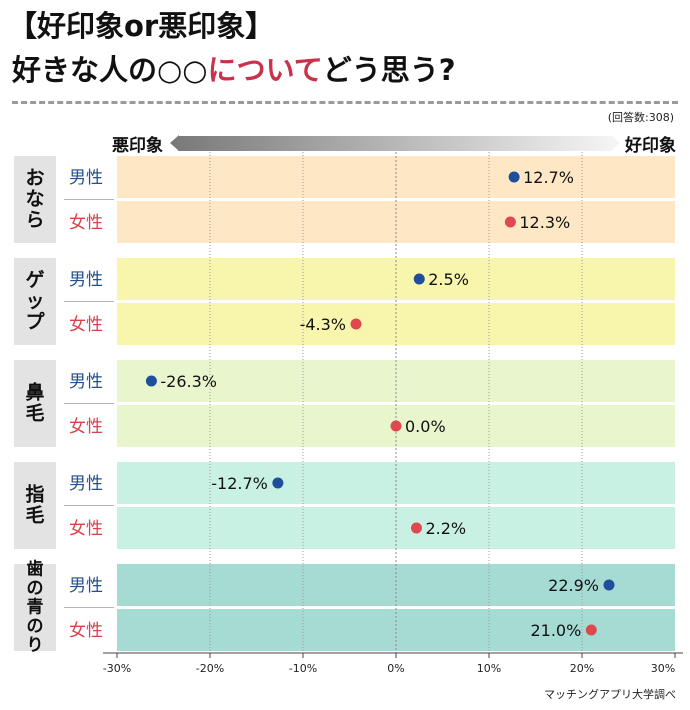 The image size is (690, 710). Describe the element at coordinates (615, 143) in the screenshot. I see `arrow-right-icon` at that location.